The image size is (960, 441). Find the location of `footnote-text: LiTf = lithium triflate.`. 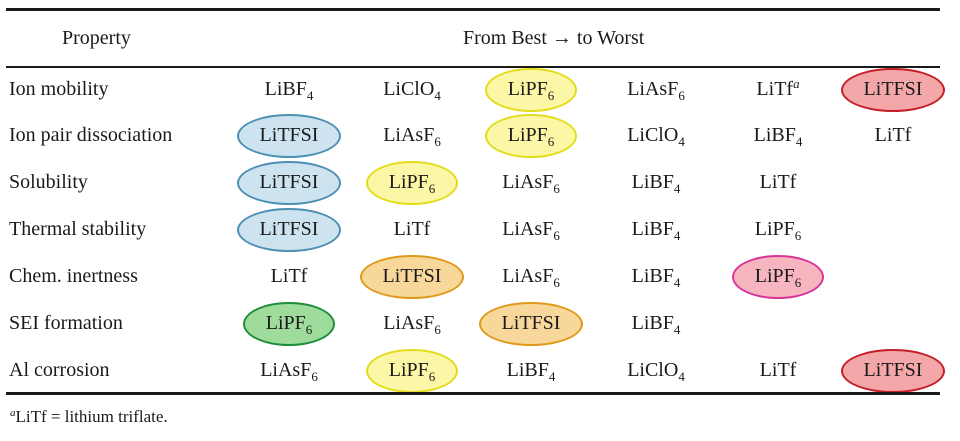

footnote-text: LiTf = lithium triflate. is located at coordinates (91, 416).